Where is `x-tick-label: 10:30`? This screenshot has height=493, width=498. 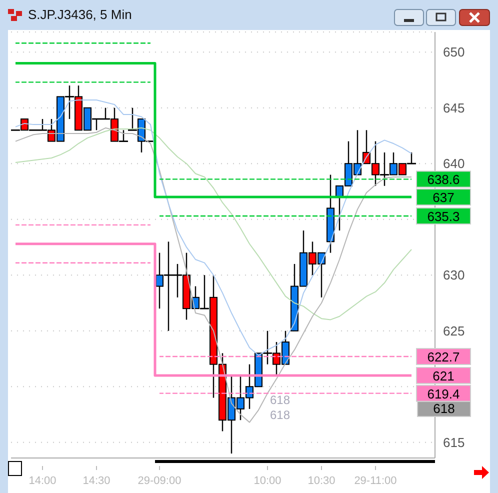 x-tick-label: 10:30 is located at coordinates (322, 481).